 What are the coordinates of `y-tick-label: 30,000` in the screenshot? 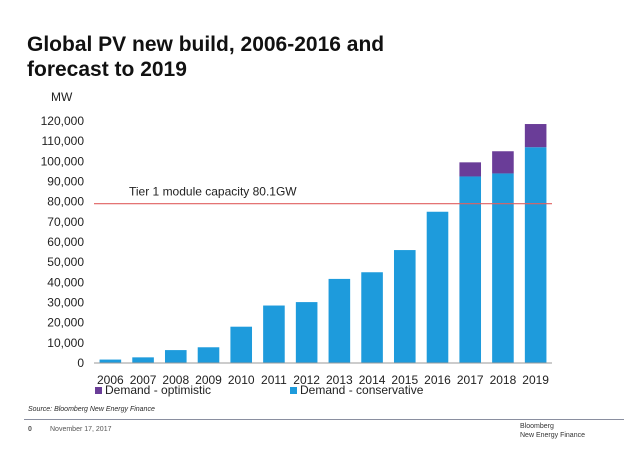 It's located at (65, 303).